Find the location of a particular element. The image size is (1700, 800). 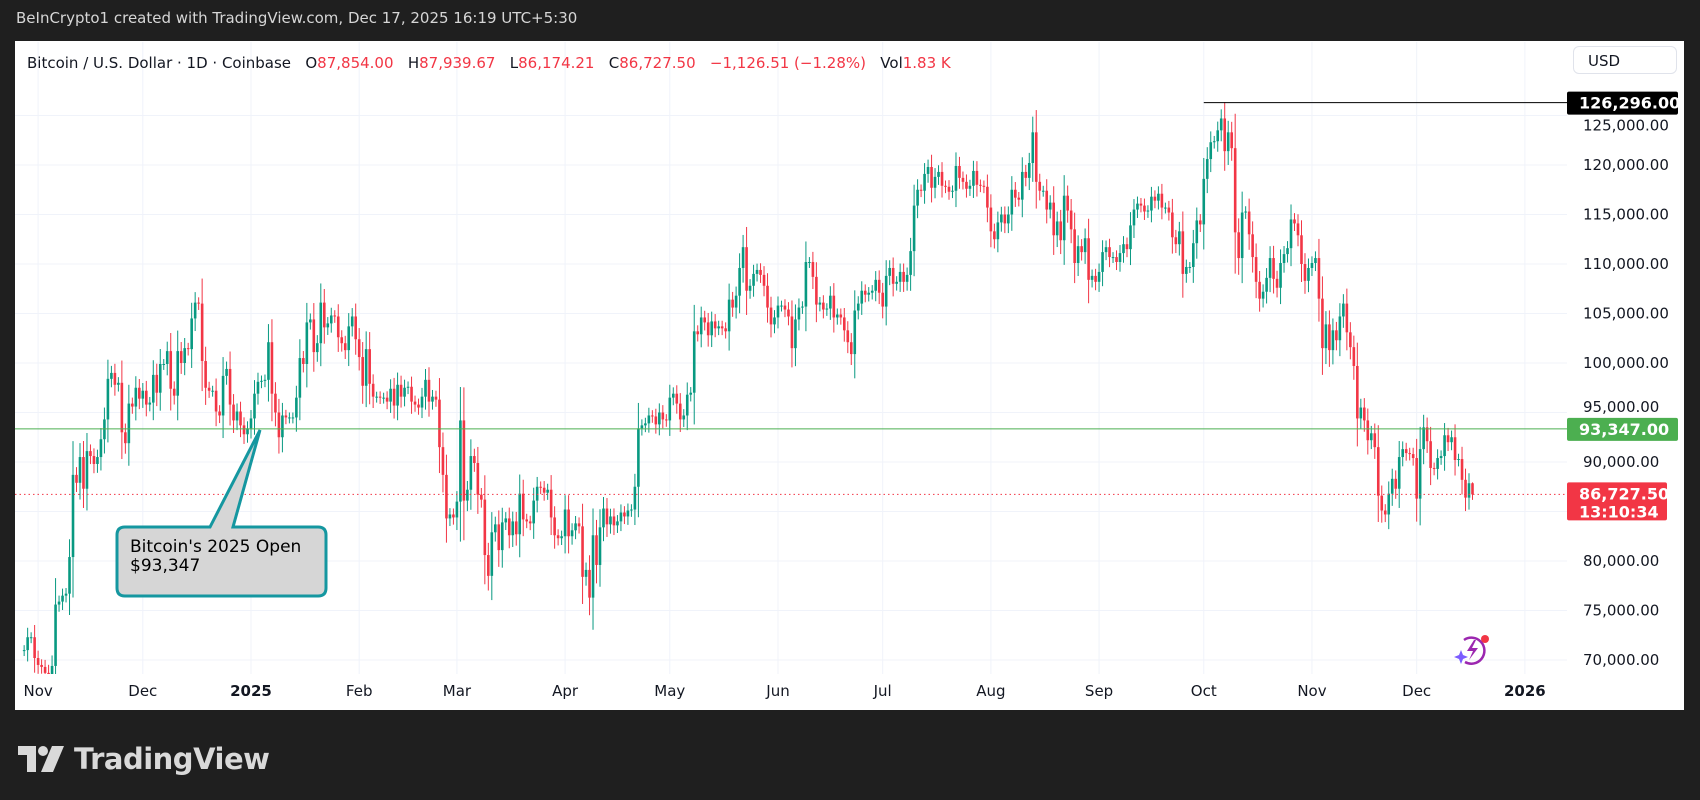

currency-button: USD is located at coordinates (1625, 60).